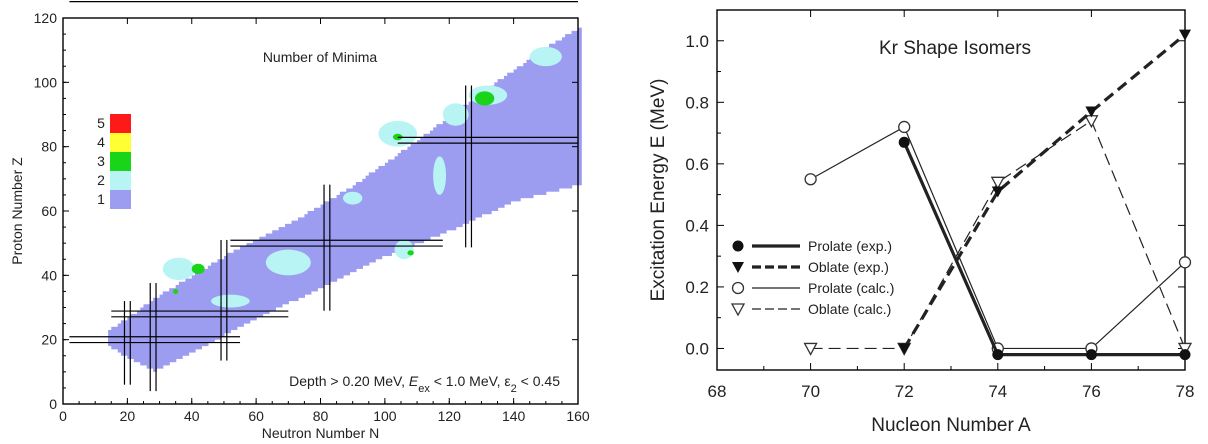 The width and height of the screenshot is (1208, 444). I want to click on y-tick-label: 0.2, so click(697, 287).